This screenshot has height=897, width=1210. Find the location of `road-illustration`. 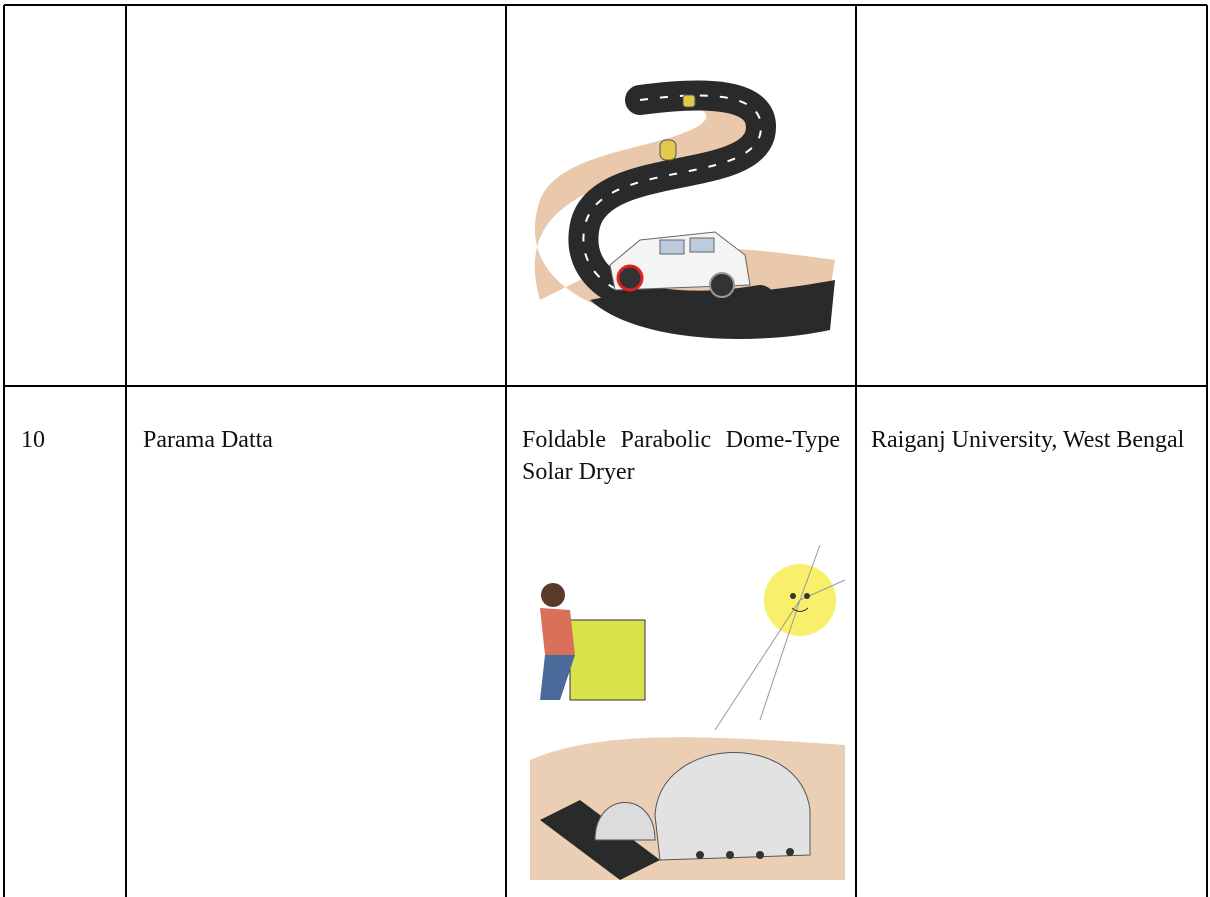

road-illustration is located at coordinates (684, 209).